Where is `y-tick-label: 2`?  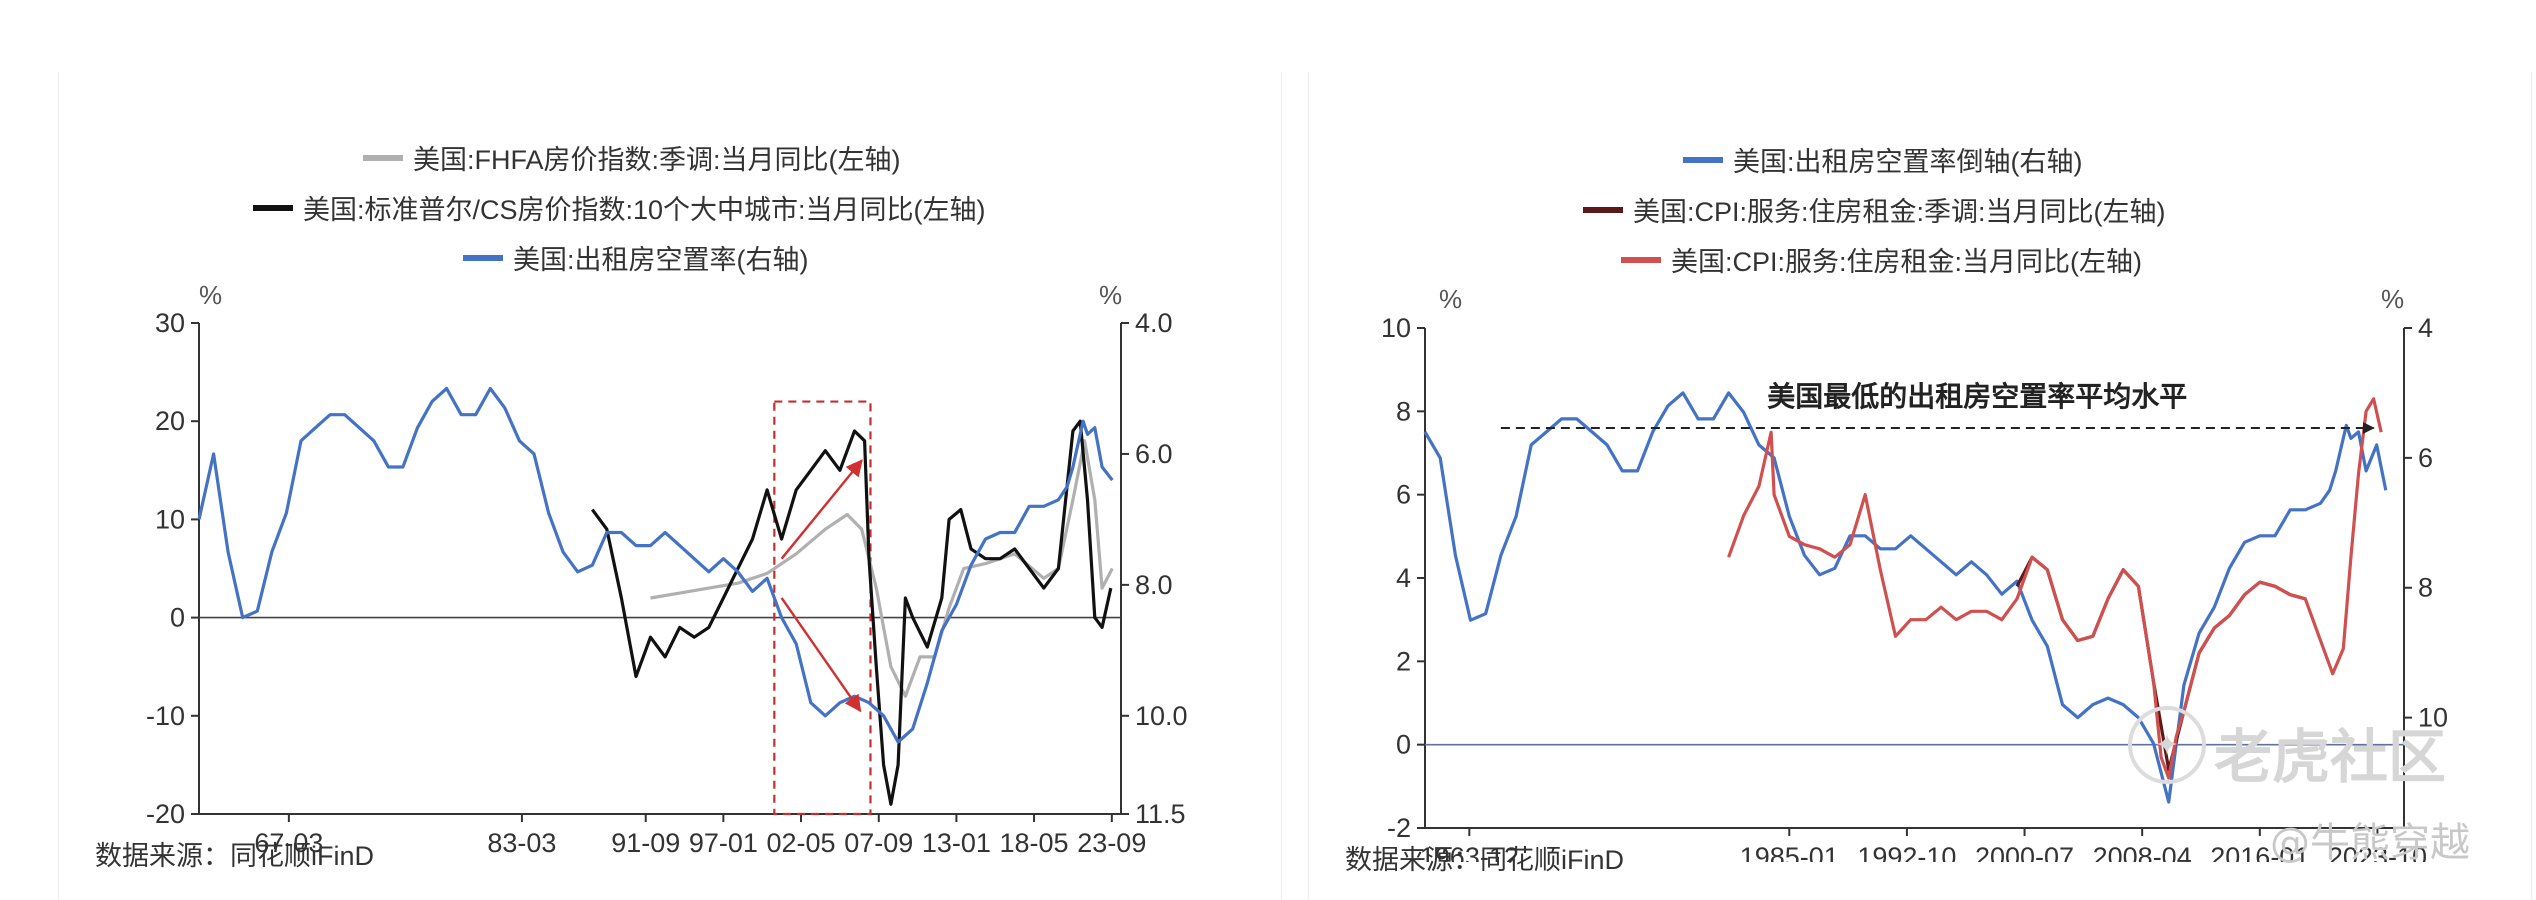 y-tick-label: 2 is located at coordinates (1403, 661).